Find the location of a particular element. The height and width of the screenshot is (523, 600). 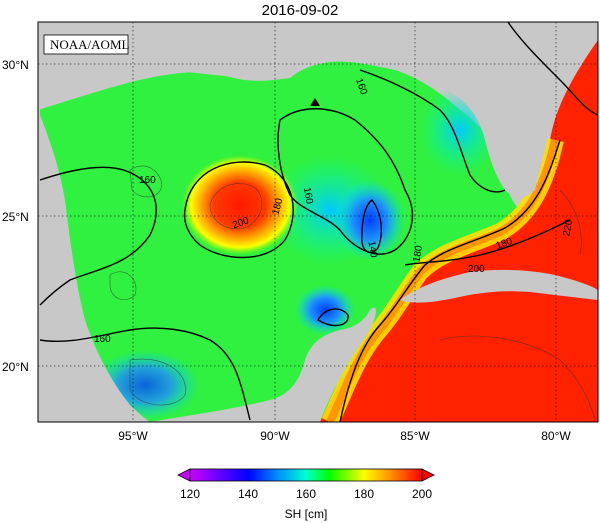

blue-eddy-east is located at coordinates (370, 220).